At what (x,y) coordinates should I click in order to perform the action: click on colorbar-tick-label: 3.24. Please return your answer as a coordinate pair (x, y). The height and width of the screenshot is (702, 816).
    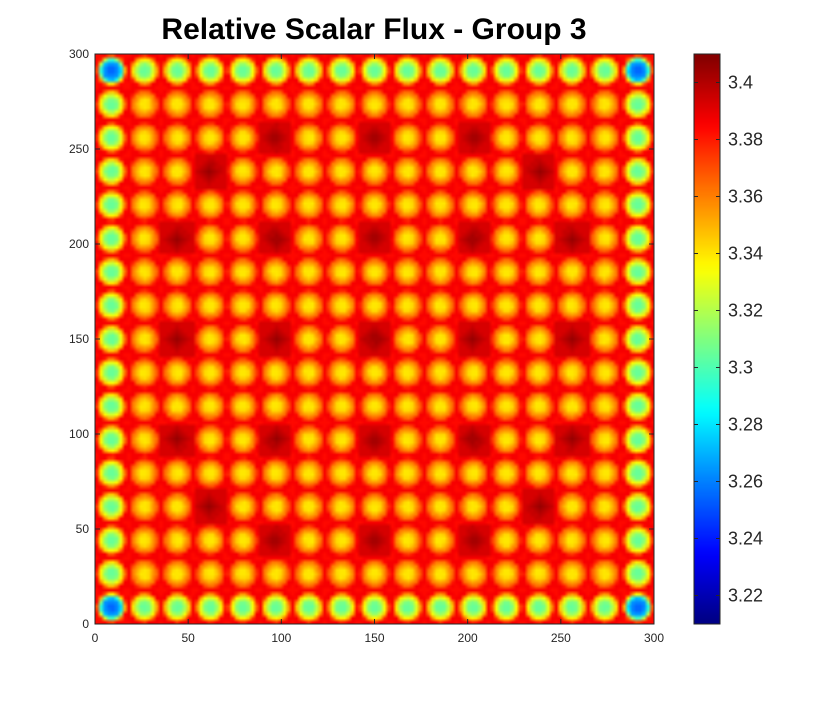
    Looking at the image, I should click on (745, 539).